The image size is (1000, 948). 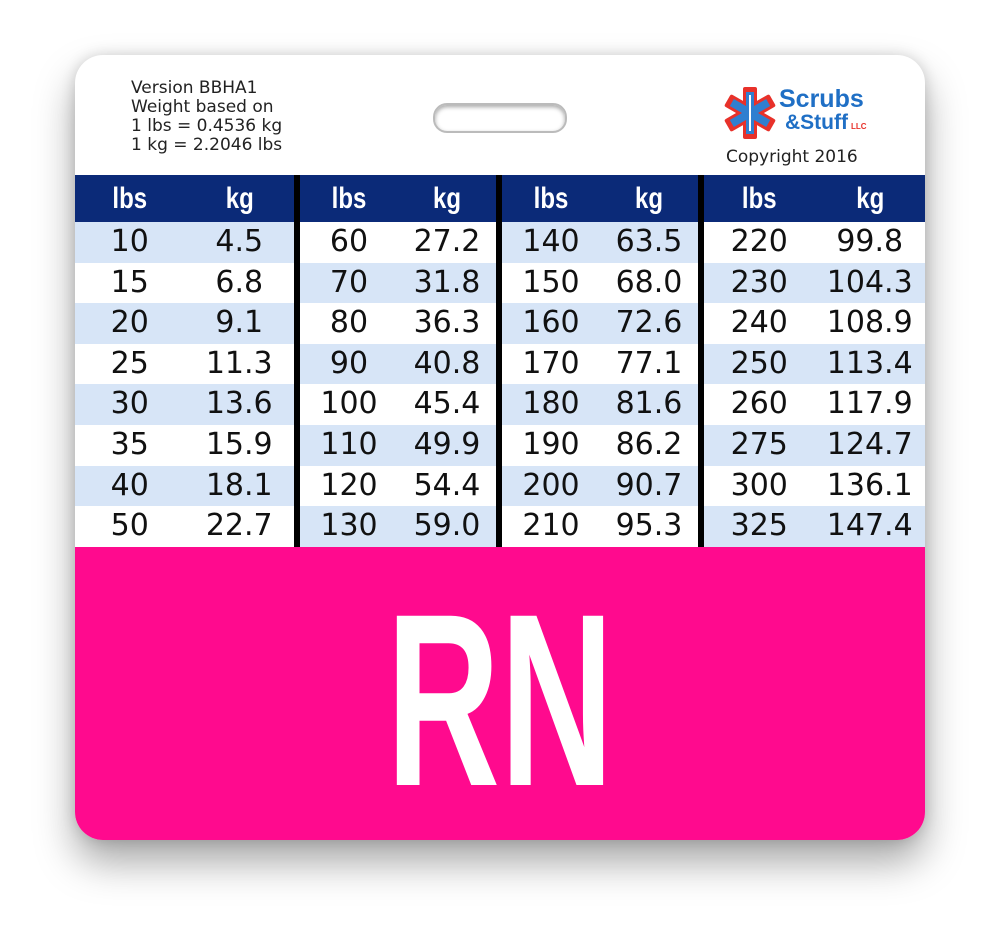 What do you see at coordinates (398, 283) in the screenshot?
I see `table-row: 70 31.8` at bounding box center [398, 283].